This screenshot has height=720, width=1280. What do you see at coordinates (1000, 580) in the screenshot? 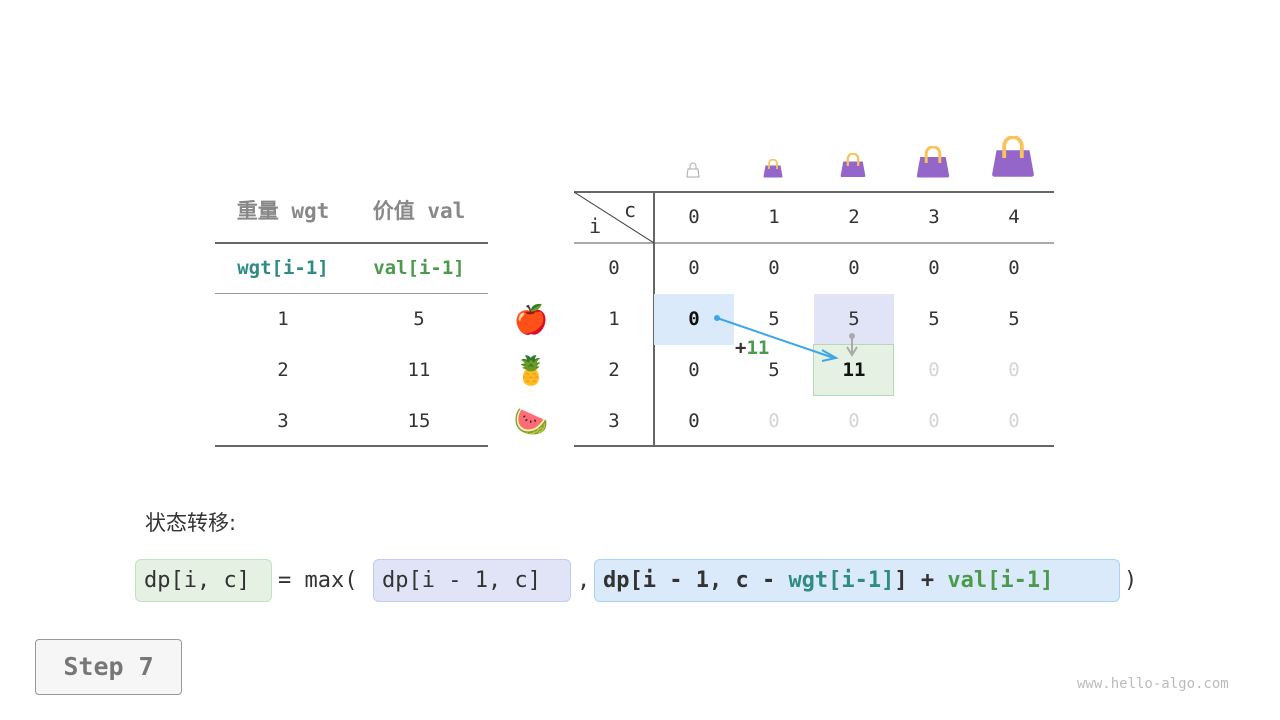
I see `formula-val: val[i-1]` at bounding box center [1000, 580].